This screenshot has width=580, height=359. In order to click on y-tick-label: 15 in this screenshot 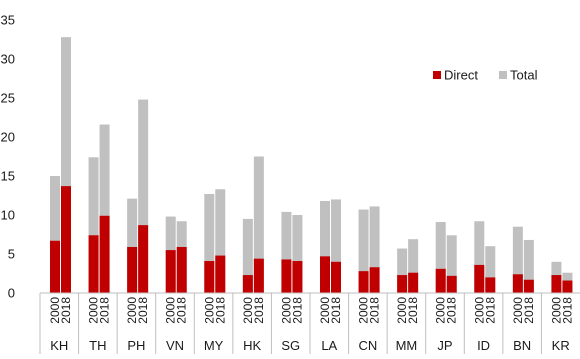, I will do `click(8, 176)`.